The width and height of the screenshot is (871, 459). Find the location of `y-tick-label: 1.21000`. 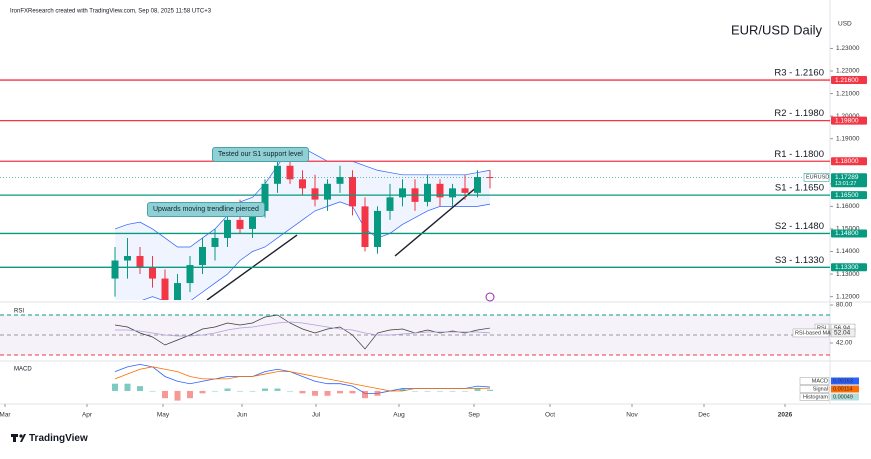

y-tick-label: 1.21000 is located at coordinates (848, 93).